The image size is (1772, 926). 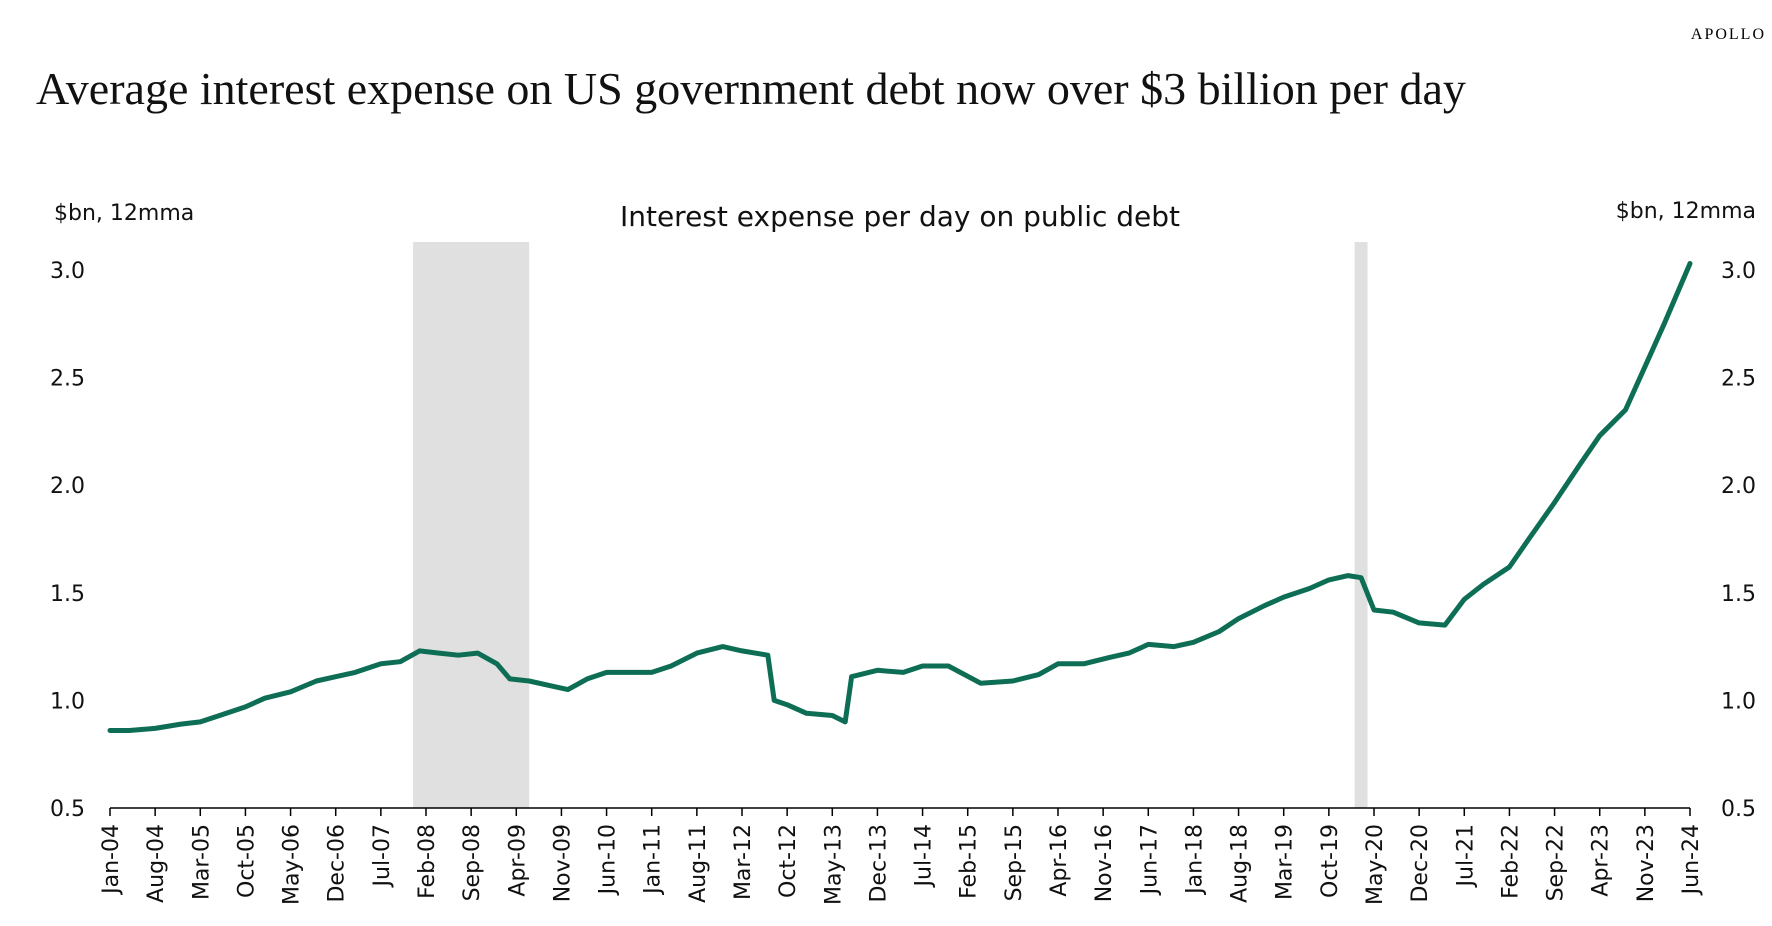 I want to click on chart-title: Interest expense per day on public debt, so click(x=900, y=216).